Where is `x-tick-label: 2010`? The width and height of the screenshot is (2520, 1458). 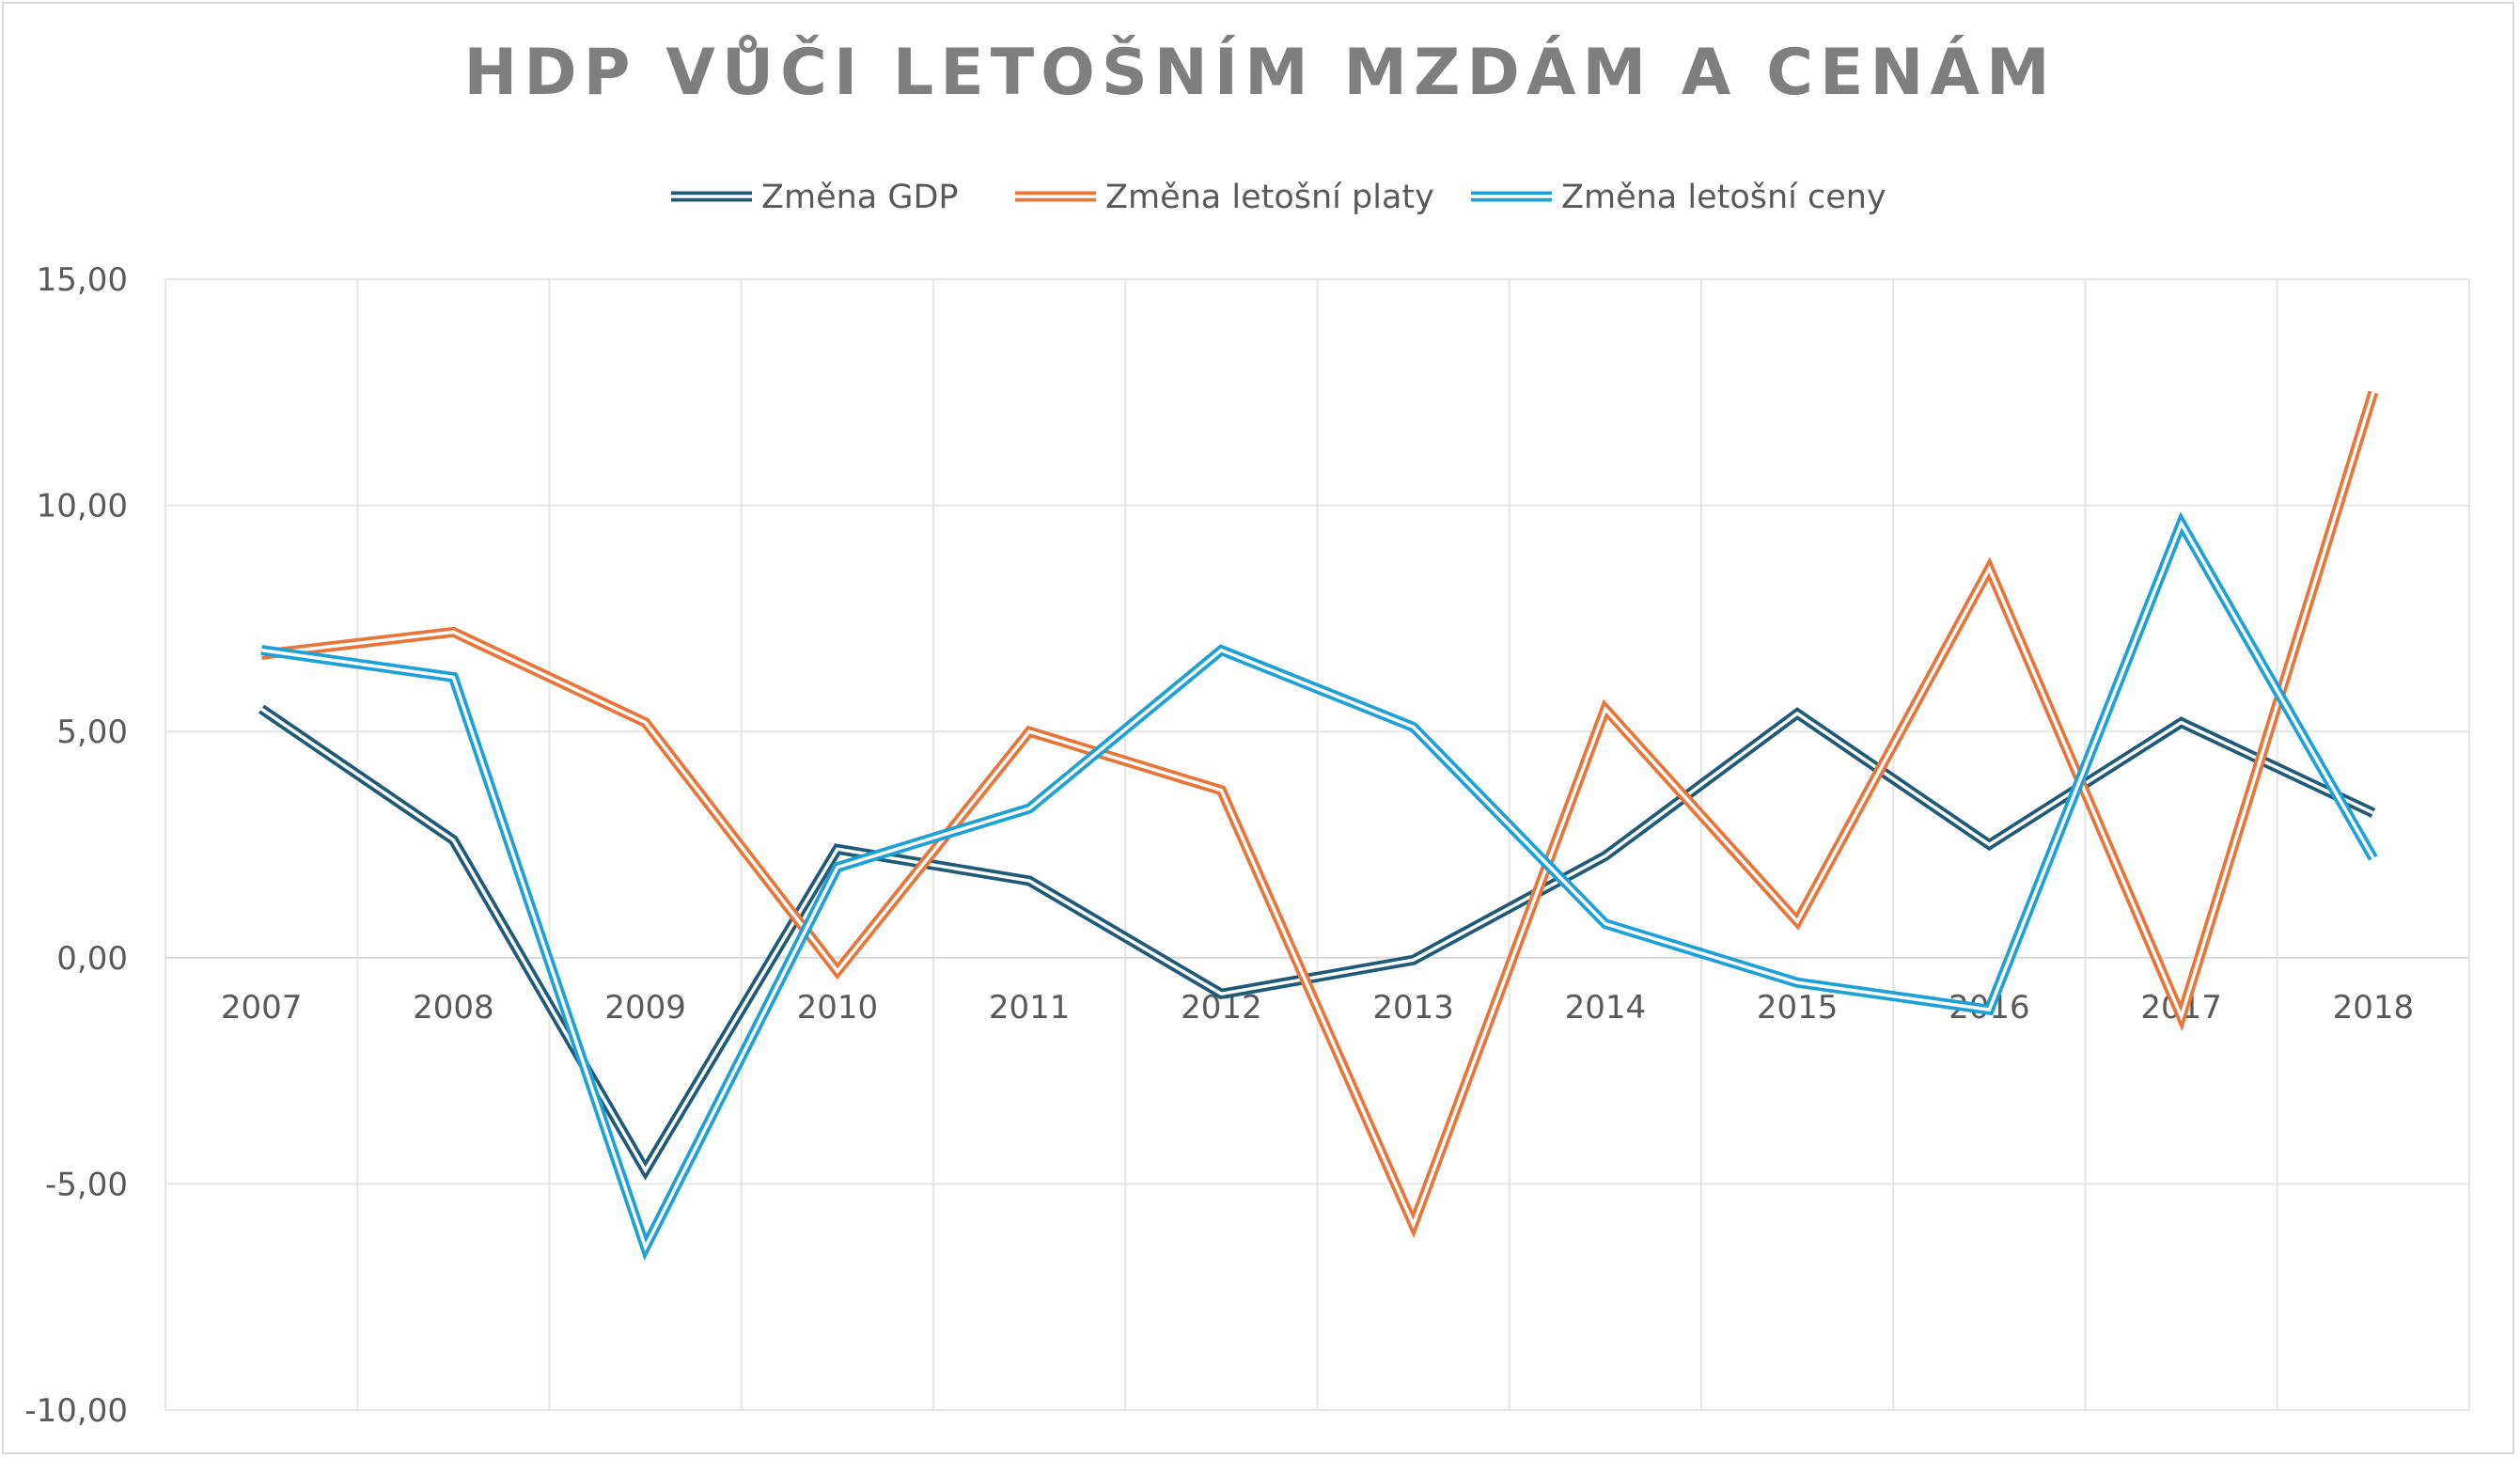 x-tick-label: 2010 is located at coordinates (838, 1008).